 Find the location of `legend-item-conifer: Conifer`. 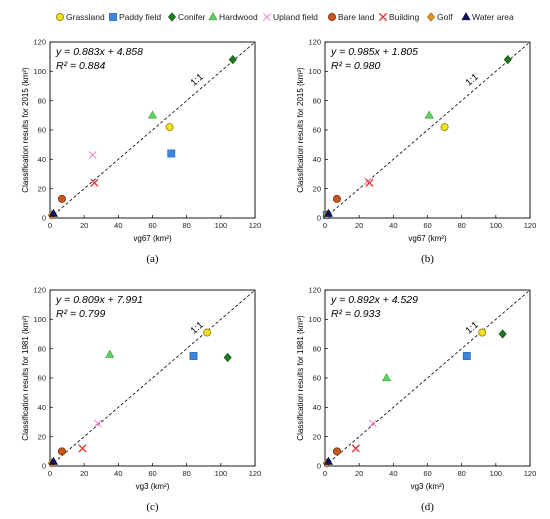

legend-item-conifer: Conifer is located at coordinates (187, 17).